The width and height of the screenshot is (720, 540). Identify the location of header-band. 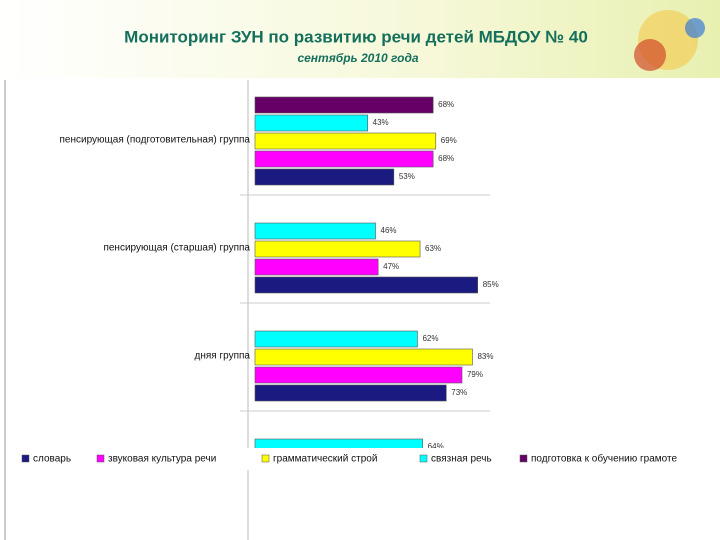
(360, 39).